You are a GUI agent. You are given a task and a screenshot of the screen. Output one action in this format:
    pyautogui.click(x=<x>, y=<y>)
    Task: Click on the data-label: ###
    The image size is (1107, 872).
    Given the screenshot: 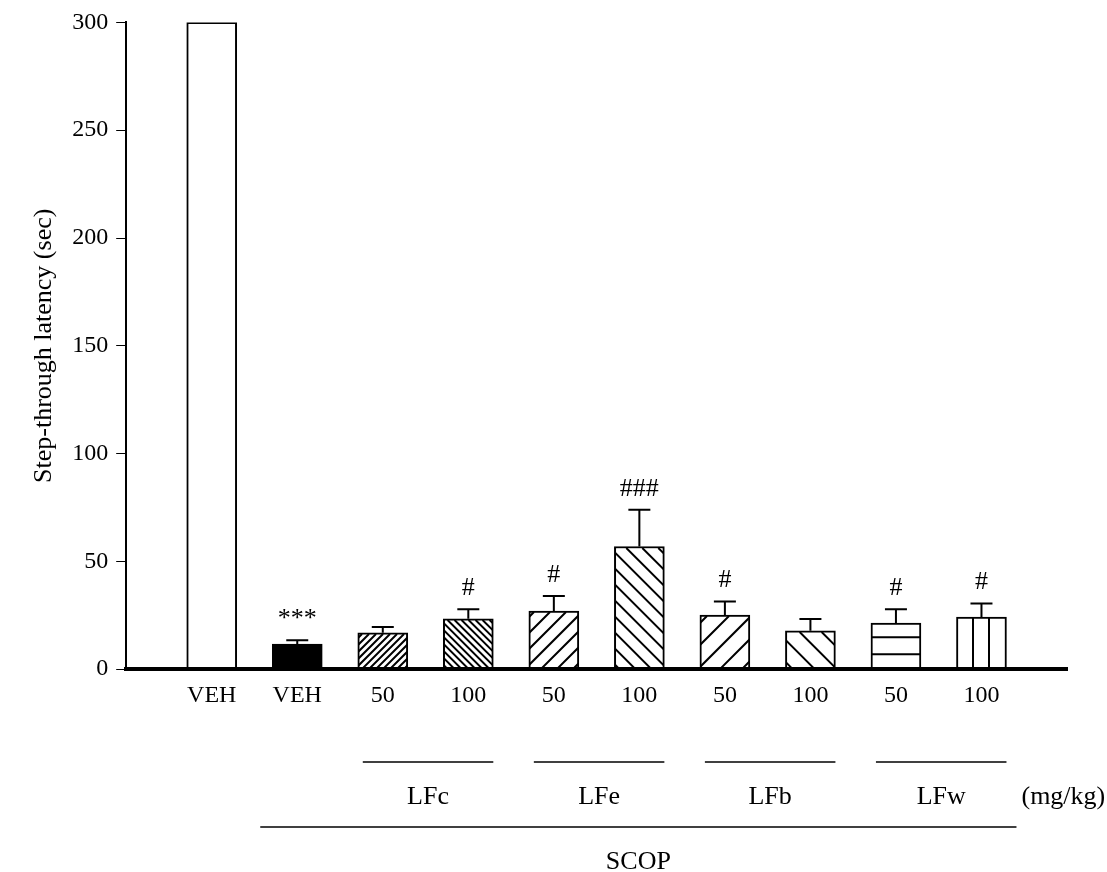 What is the action you would take?
    pyautogui.click(x=639, y=487)
    